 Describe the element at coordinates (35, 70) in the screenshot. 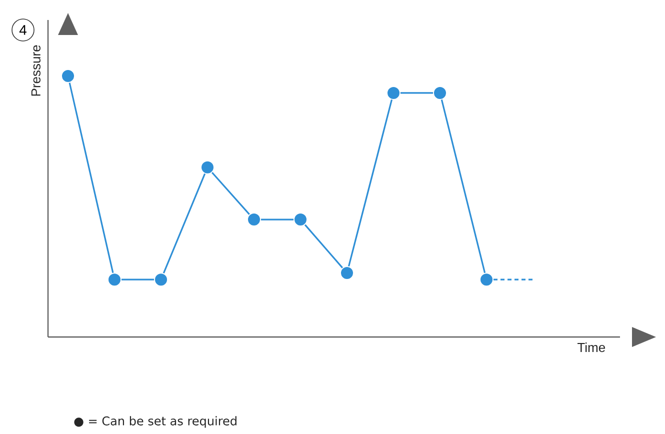

I see `y-axis-title: Pressure` at that location.